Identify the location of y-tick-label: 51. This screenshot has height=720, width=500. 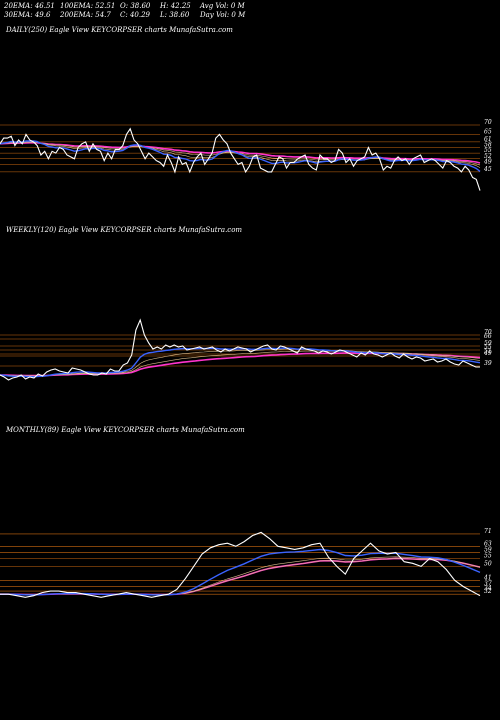
(488, 351).